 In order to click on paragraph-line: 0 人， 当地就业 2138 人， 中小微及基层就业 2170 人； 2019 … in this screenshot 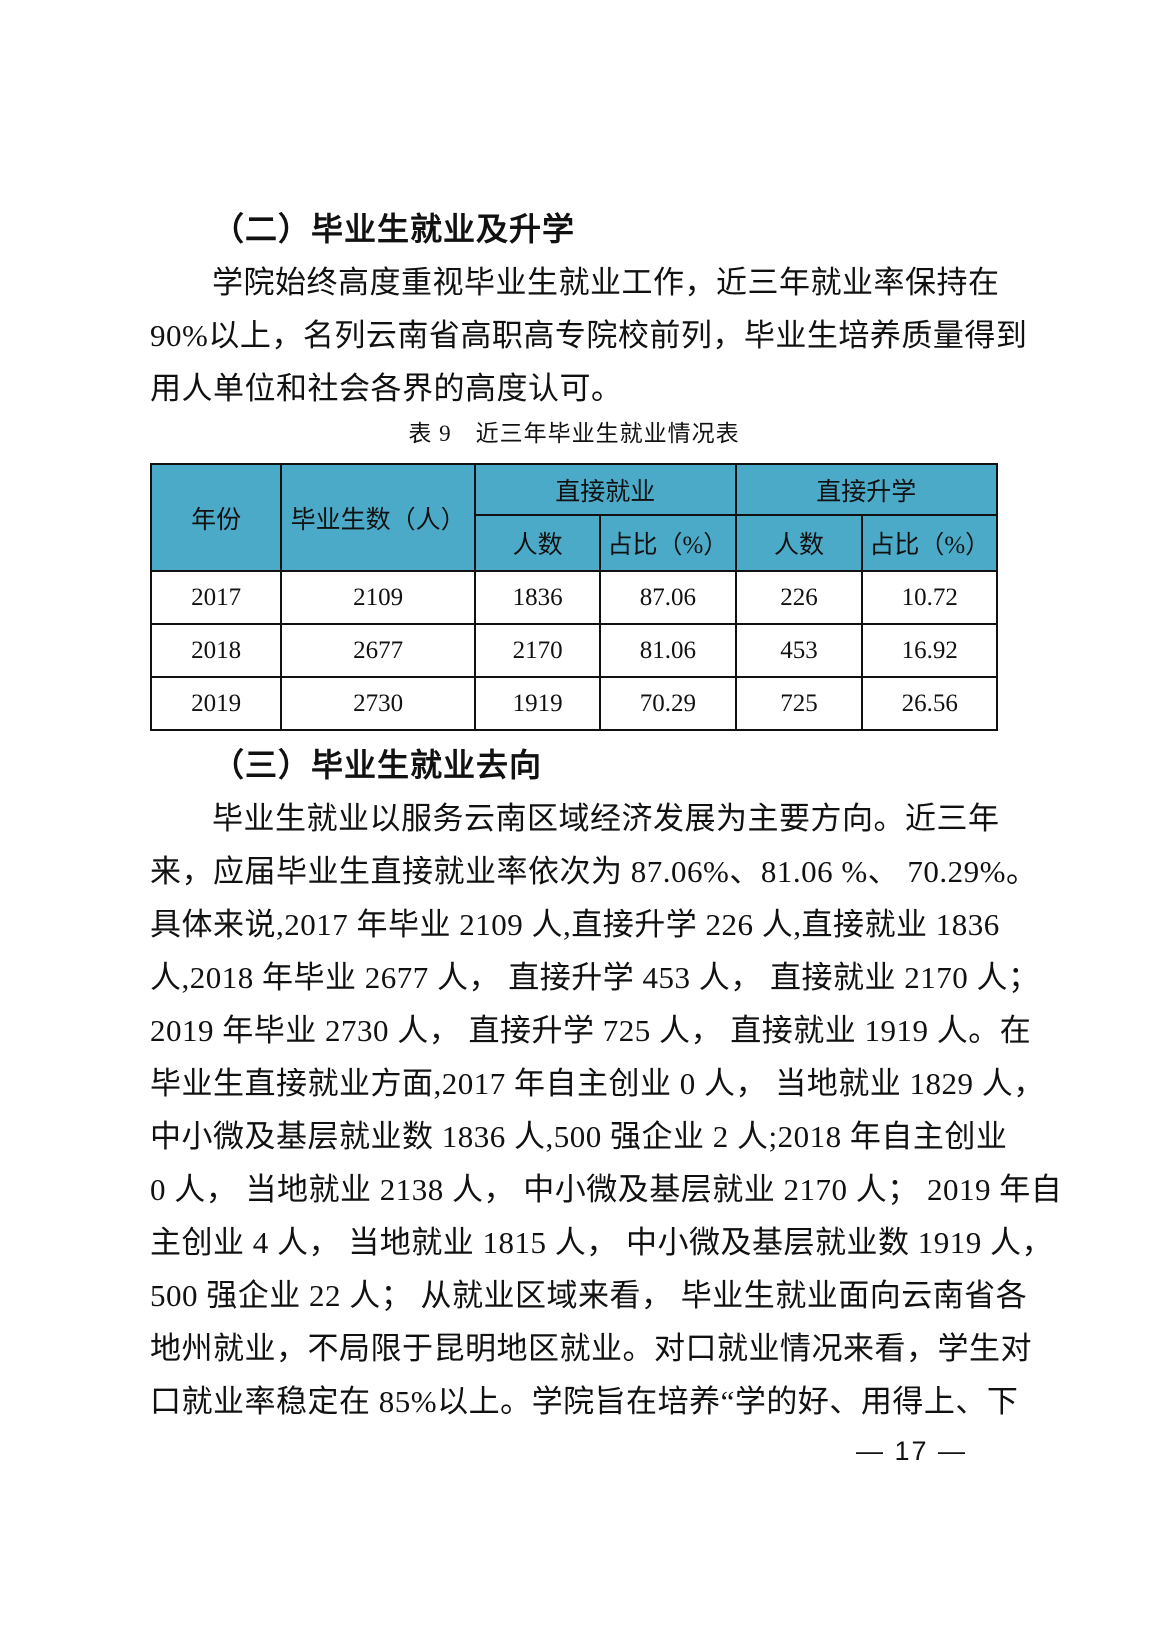, I will do `click(606, 1189)`.